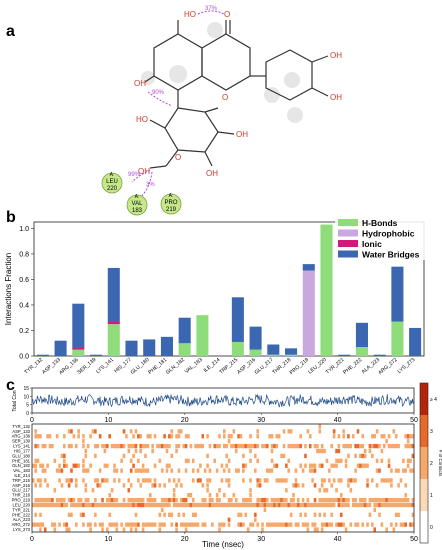  I want to click on heatmap-row-label: TRP_215, so click(21, 480).